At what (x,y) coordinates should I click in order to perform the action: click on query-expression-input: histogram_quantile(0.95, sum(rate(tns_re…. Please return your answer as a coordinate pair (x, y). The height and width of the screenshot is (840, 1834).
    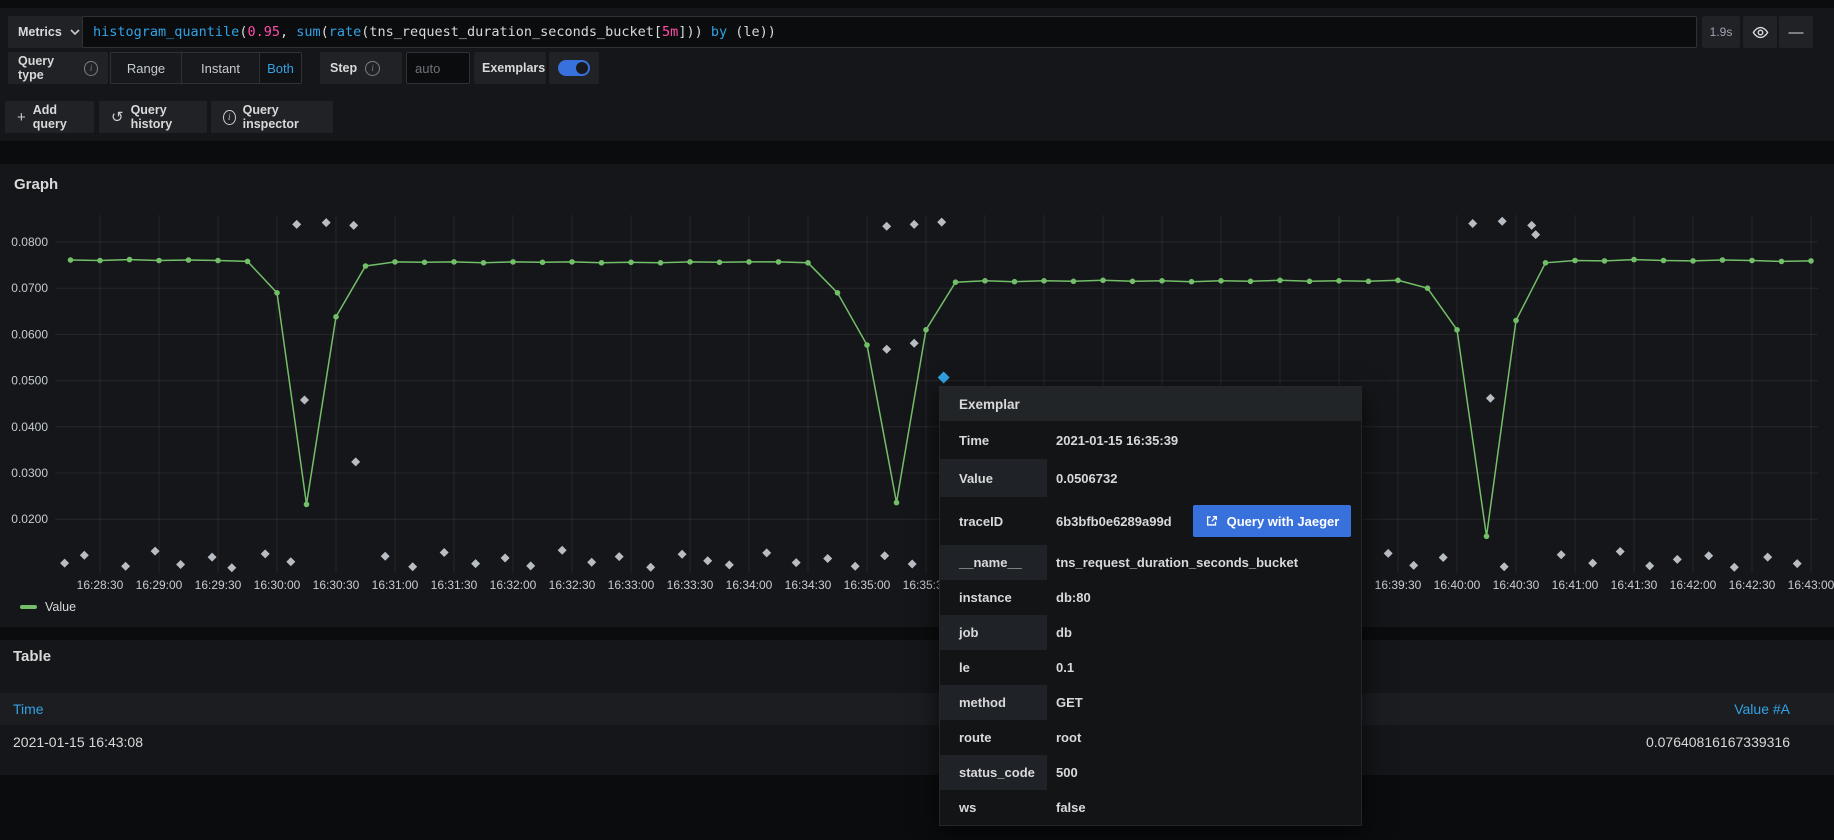
    Looking at the image, I should click on (889, 32).